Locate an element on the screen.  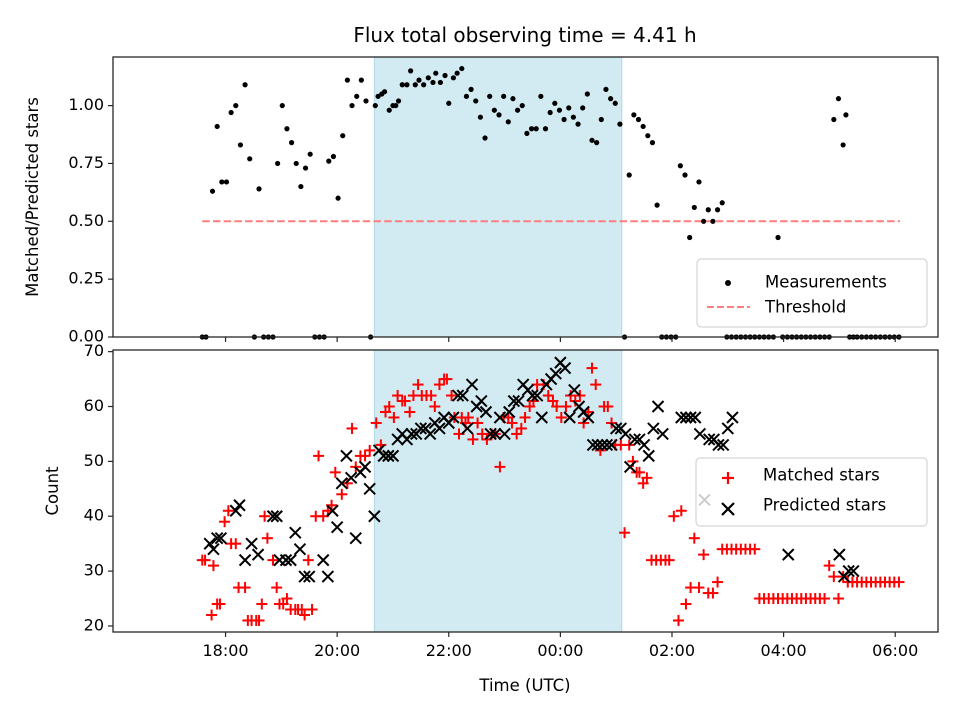
y-tick-label: 0.25 is located at coordinates (86, 278).